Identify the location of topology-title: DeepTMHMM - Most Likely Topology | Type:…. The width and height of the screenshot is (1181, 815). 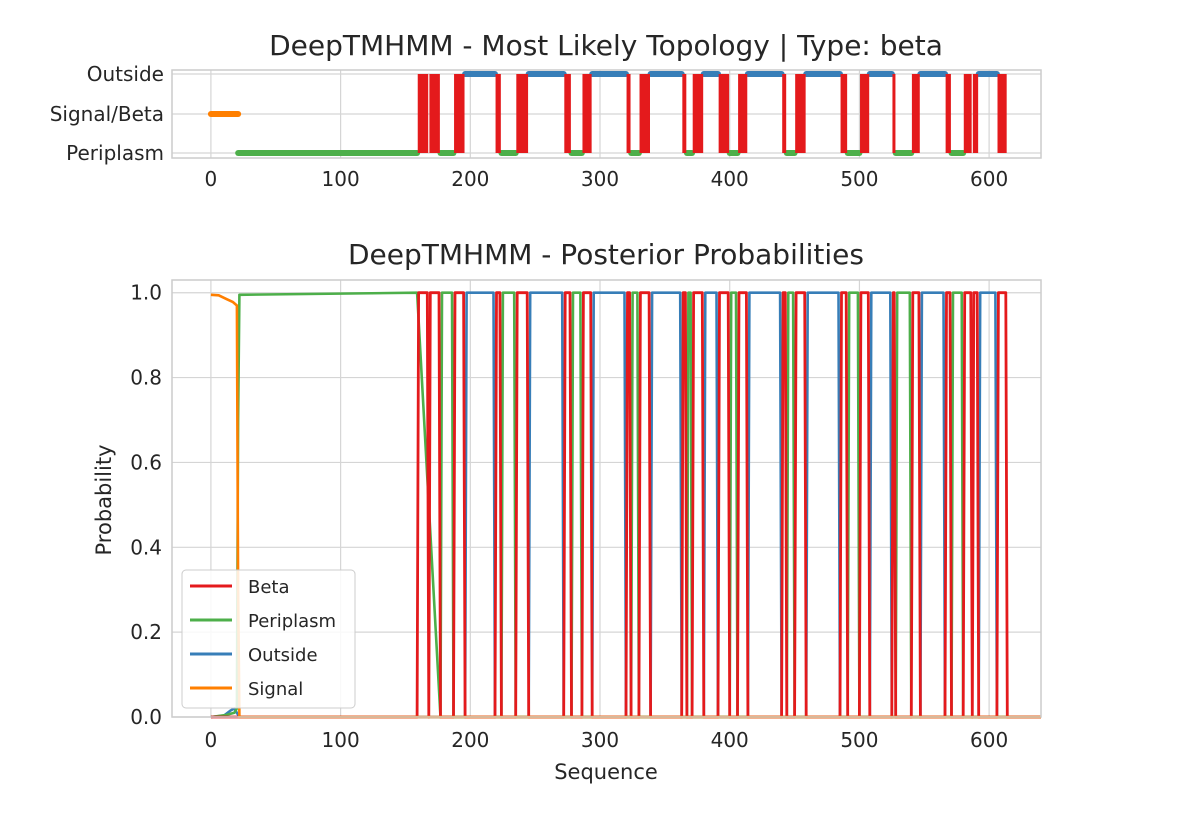
(606, 45).